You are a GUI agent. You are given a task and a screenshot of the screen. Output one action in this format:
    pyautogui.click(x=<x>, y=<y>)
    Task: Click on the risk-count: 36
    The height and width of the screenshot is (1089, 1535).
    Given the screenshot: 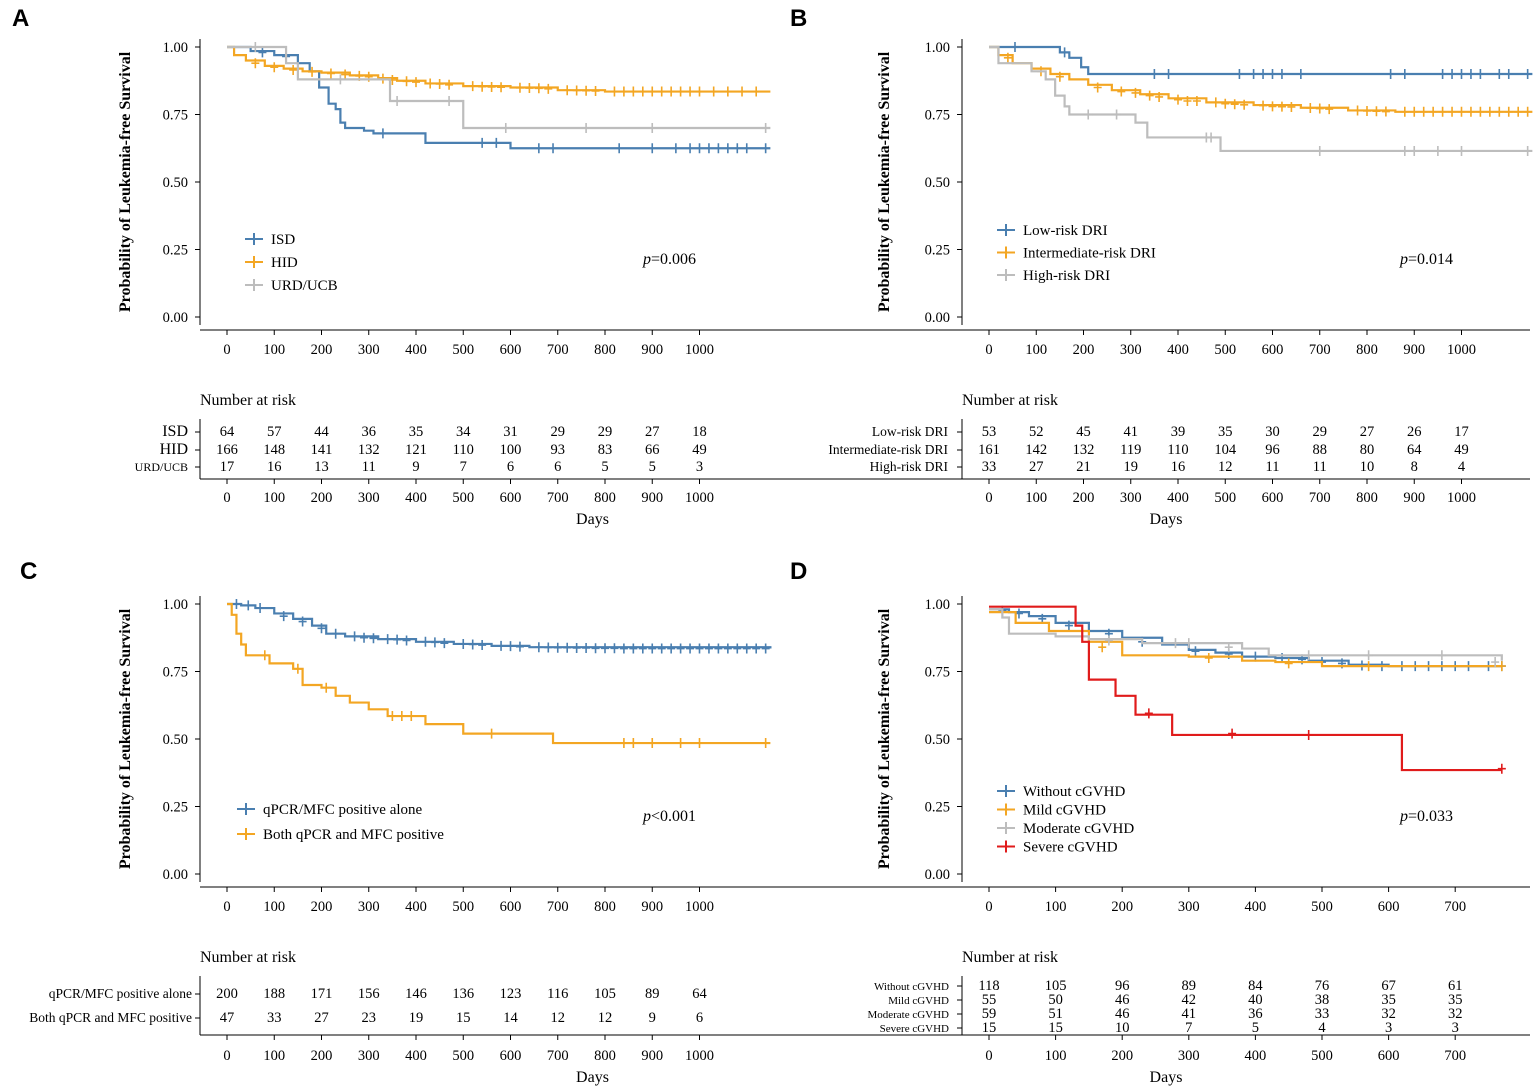 What is the action you would take?
    pyautogui.click(x=369, y=432)
    